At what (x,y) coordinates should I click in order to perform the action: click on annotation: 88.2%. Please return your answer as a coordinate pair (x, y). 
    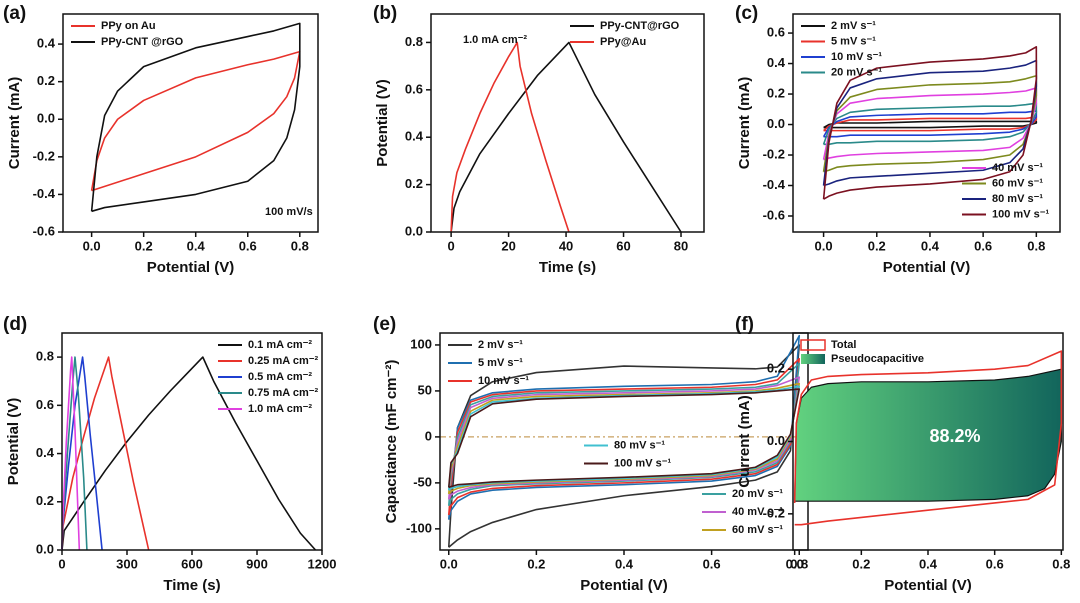
    Looking at the image, I should click on (954, 436).